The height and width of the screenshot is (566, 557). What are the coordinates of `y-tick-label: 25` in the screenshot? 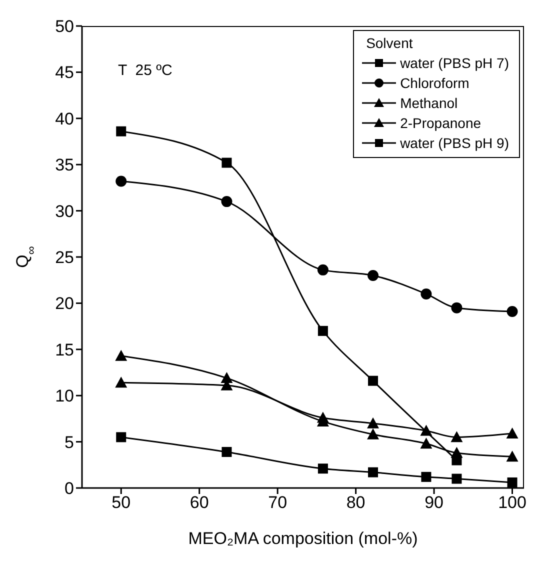 It's located at (64, 258).